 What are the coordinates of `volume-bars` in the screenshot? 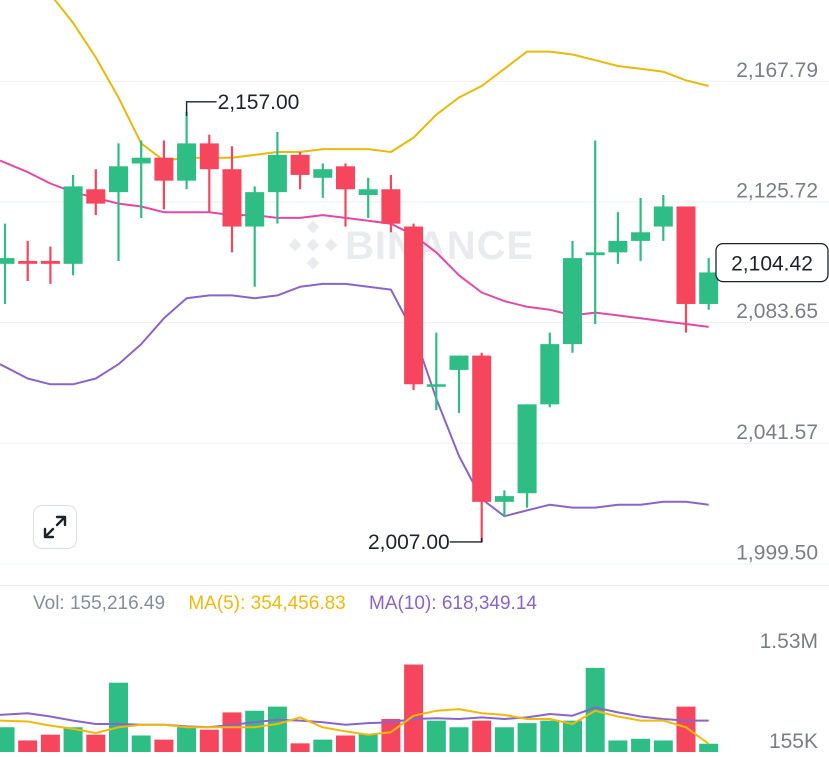 It's located at (359, 708).